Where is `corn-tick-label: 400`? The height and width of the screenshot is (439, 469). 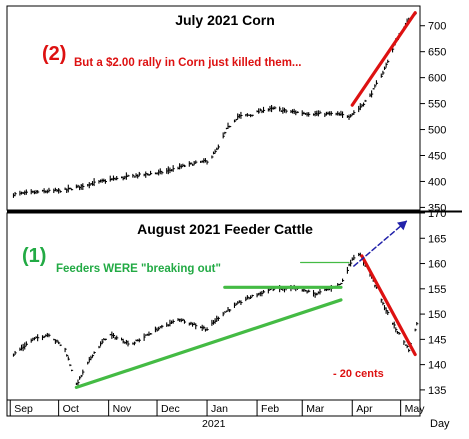
corn-tick-label: 400 is located at coordinates (437, 182).